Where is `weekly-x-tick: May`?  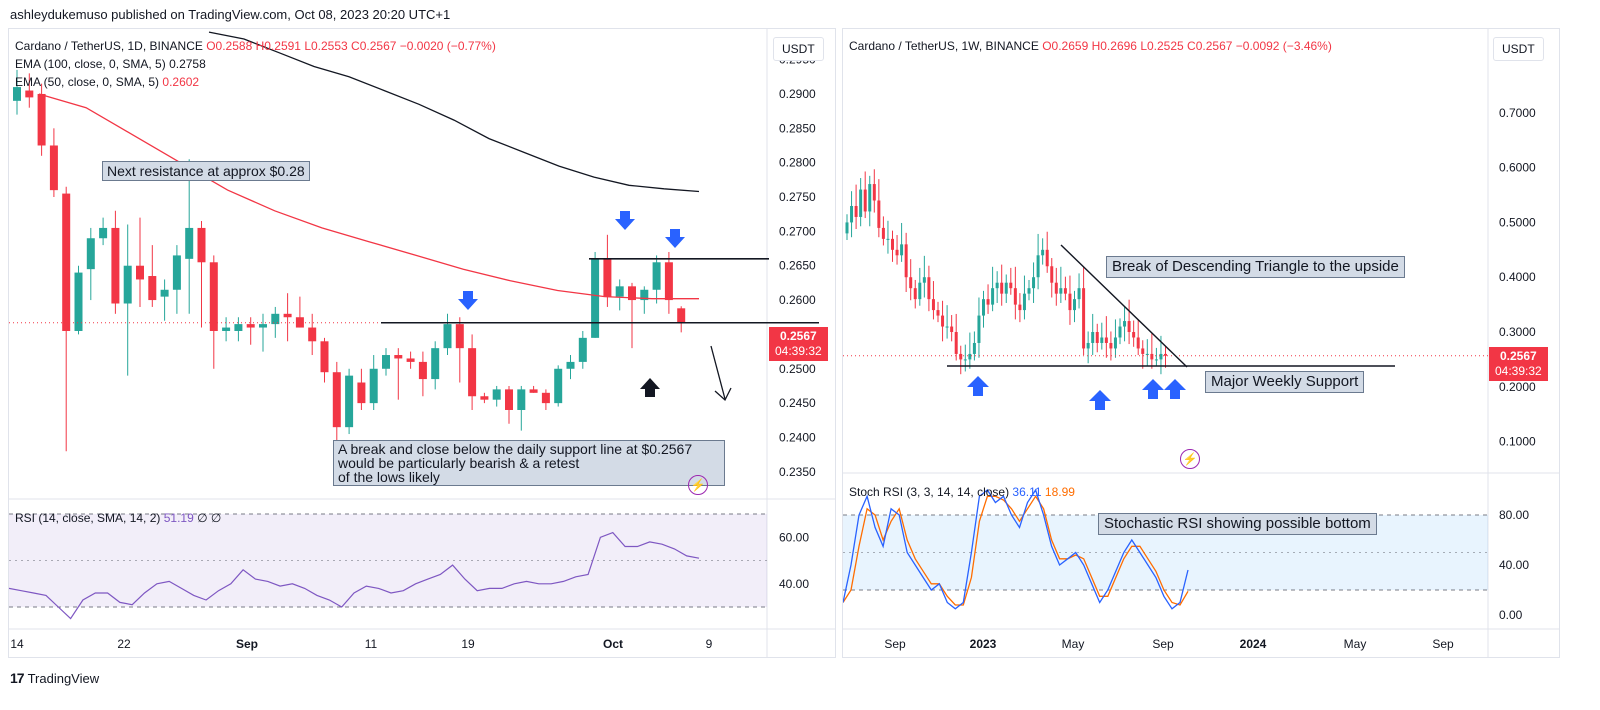 weekly-x-tick: May is located at coordinates (1073, 644).